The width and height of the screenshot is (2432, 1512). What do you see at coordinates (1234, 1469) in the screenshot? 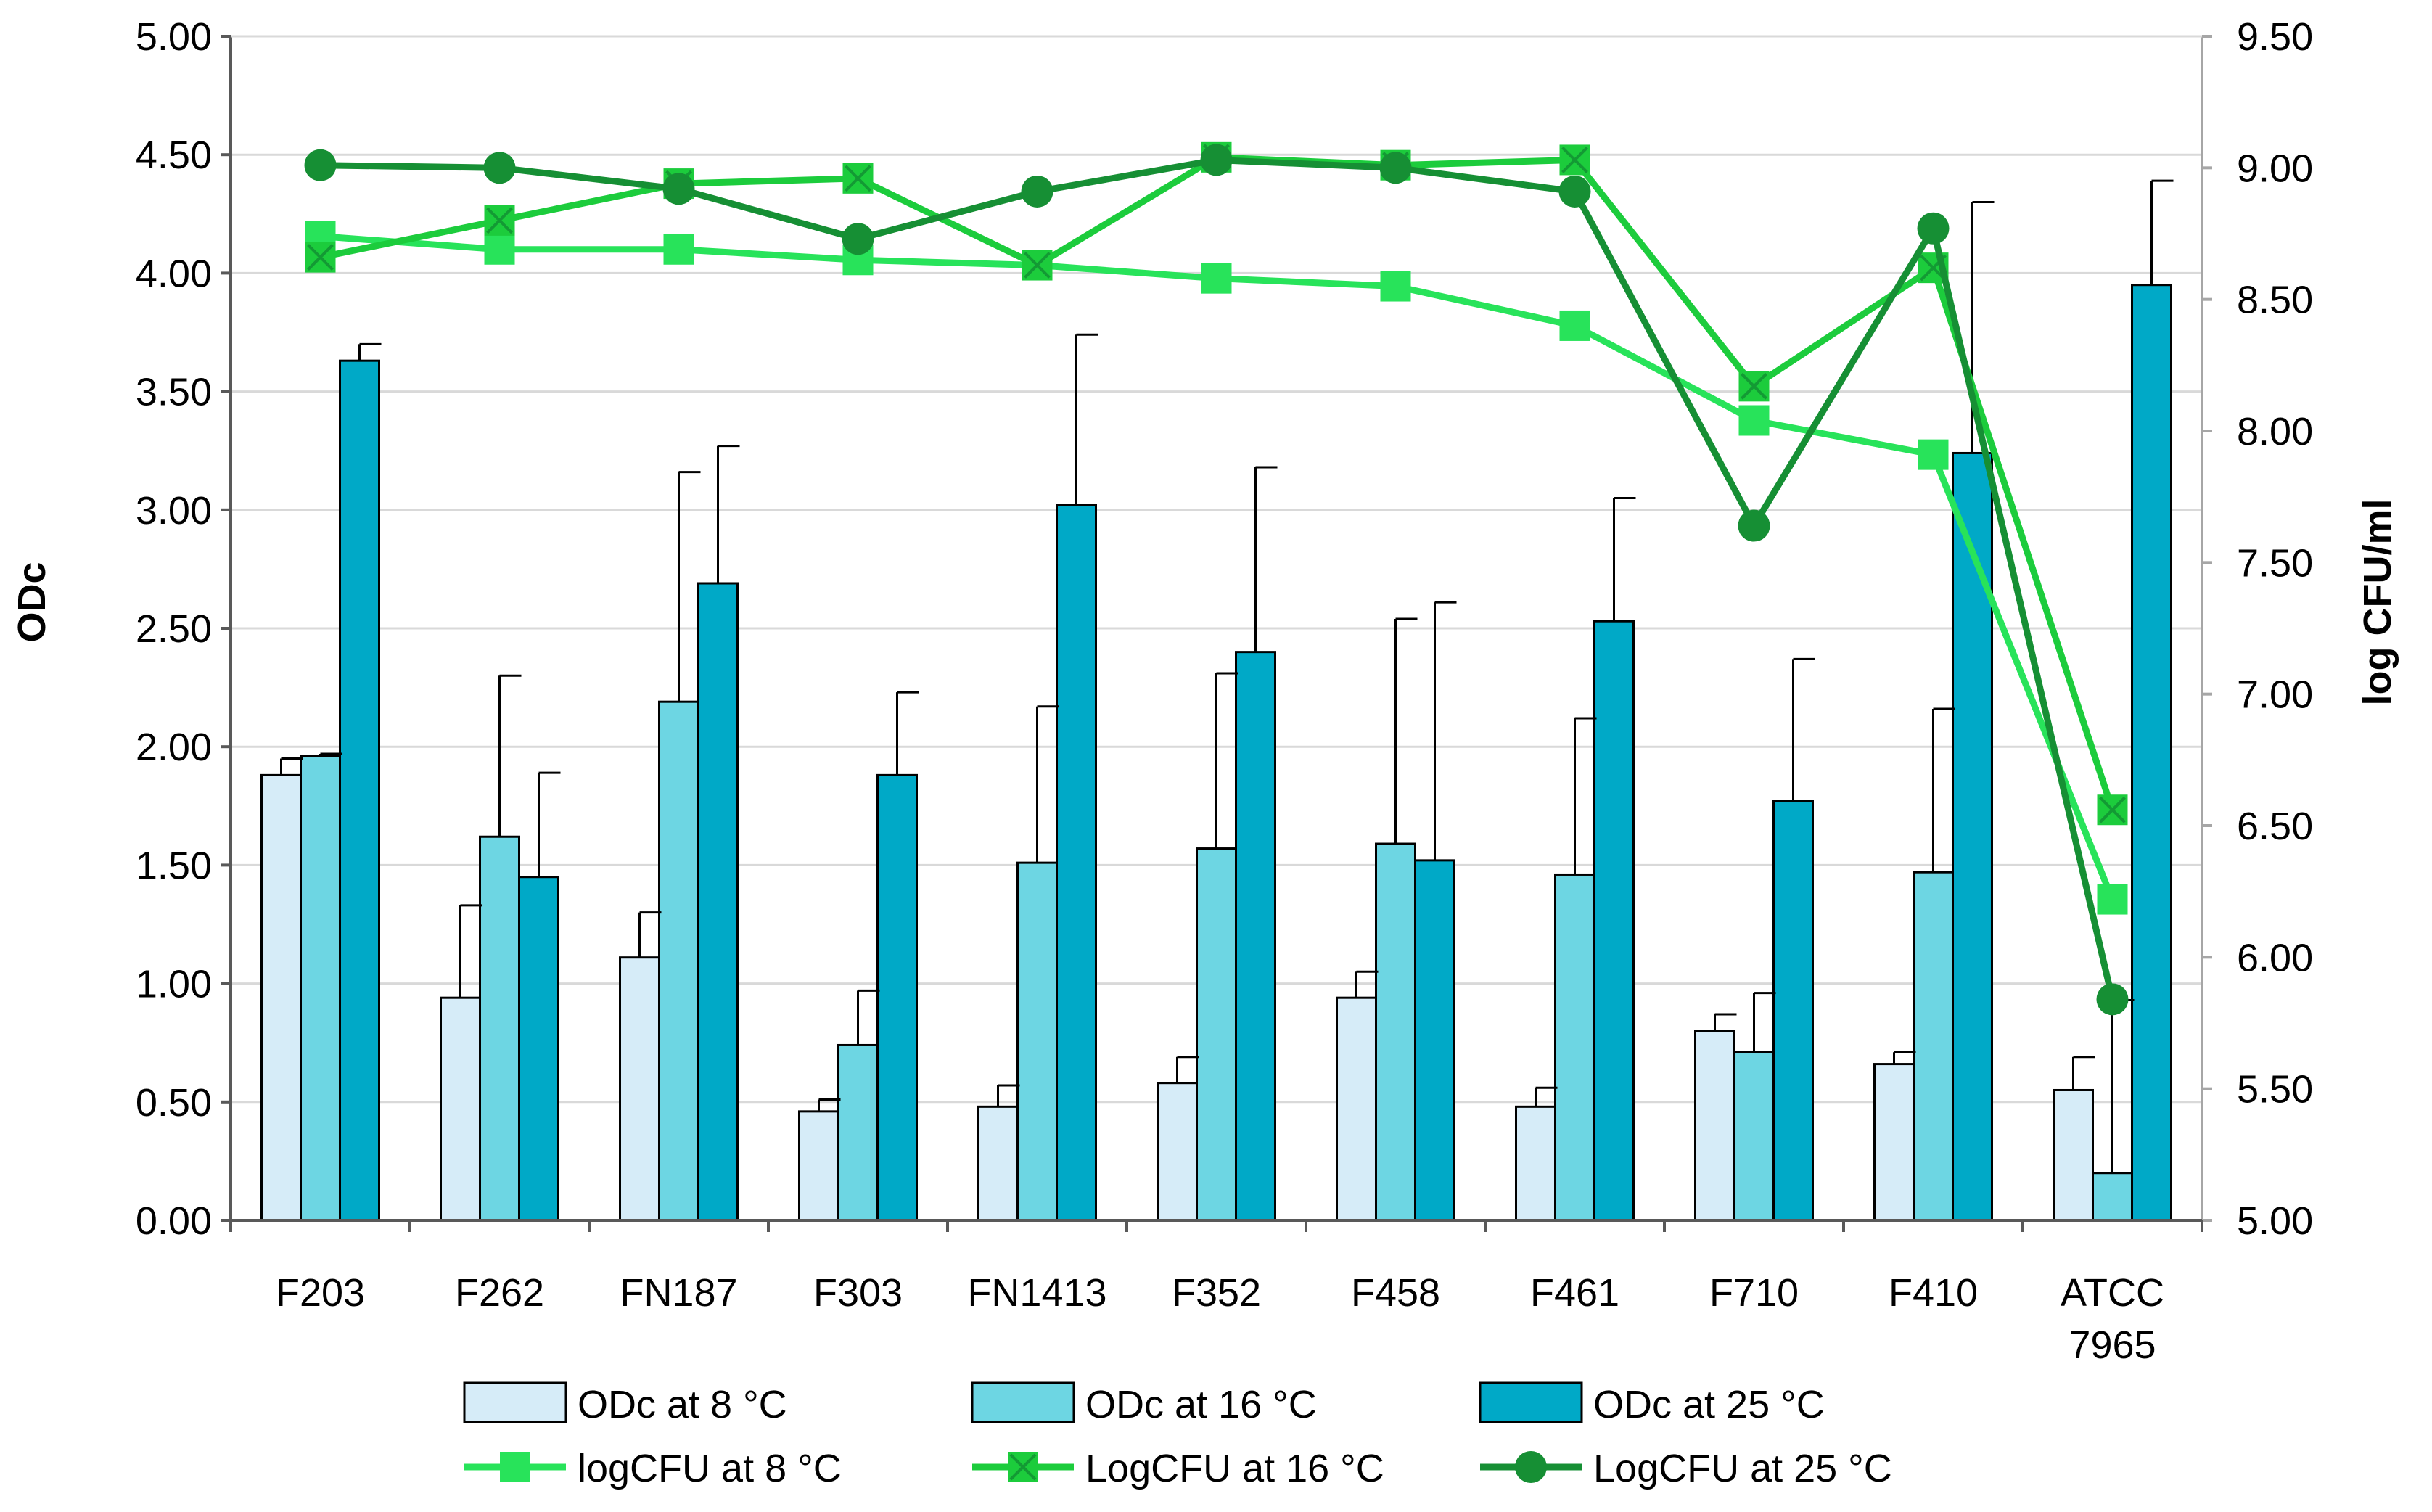
I see `legend-label: LogCFU at 16 °C` at bounding box center [1234, 1469].